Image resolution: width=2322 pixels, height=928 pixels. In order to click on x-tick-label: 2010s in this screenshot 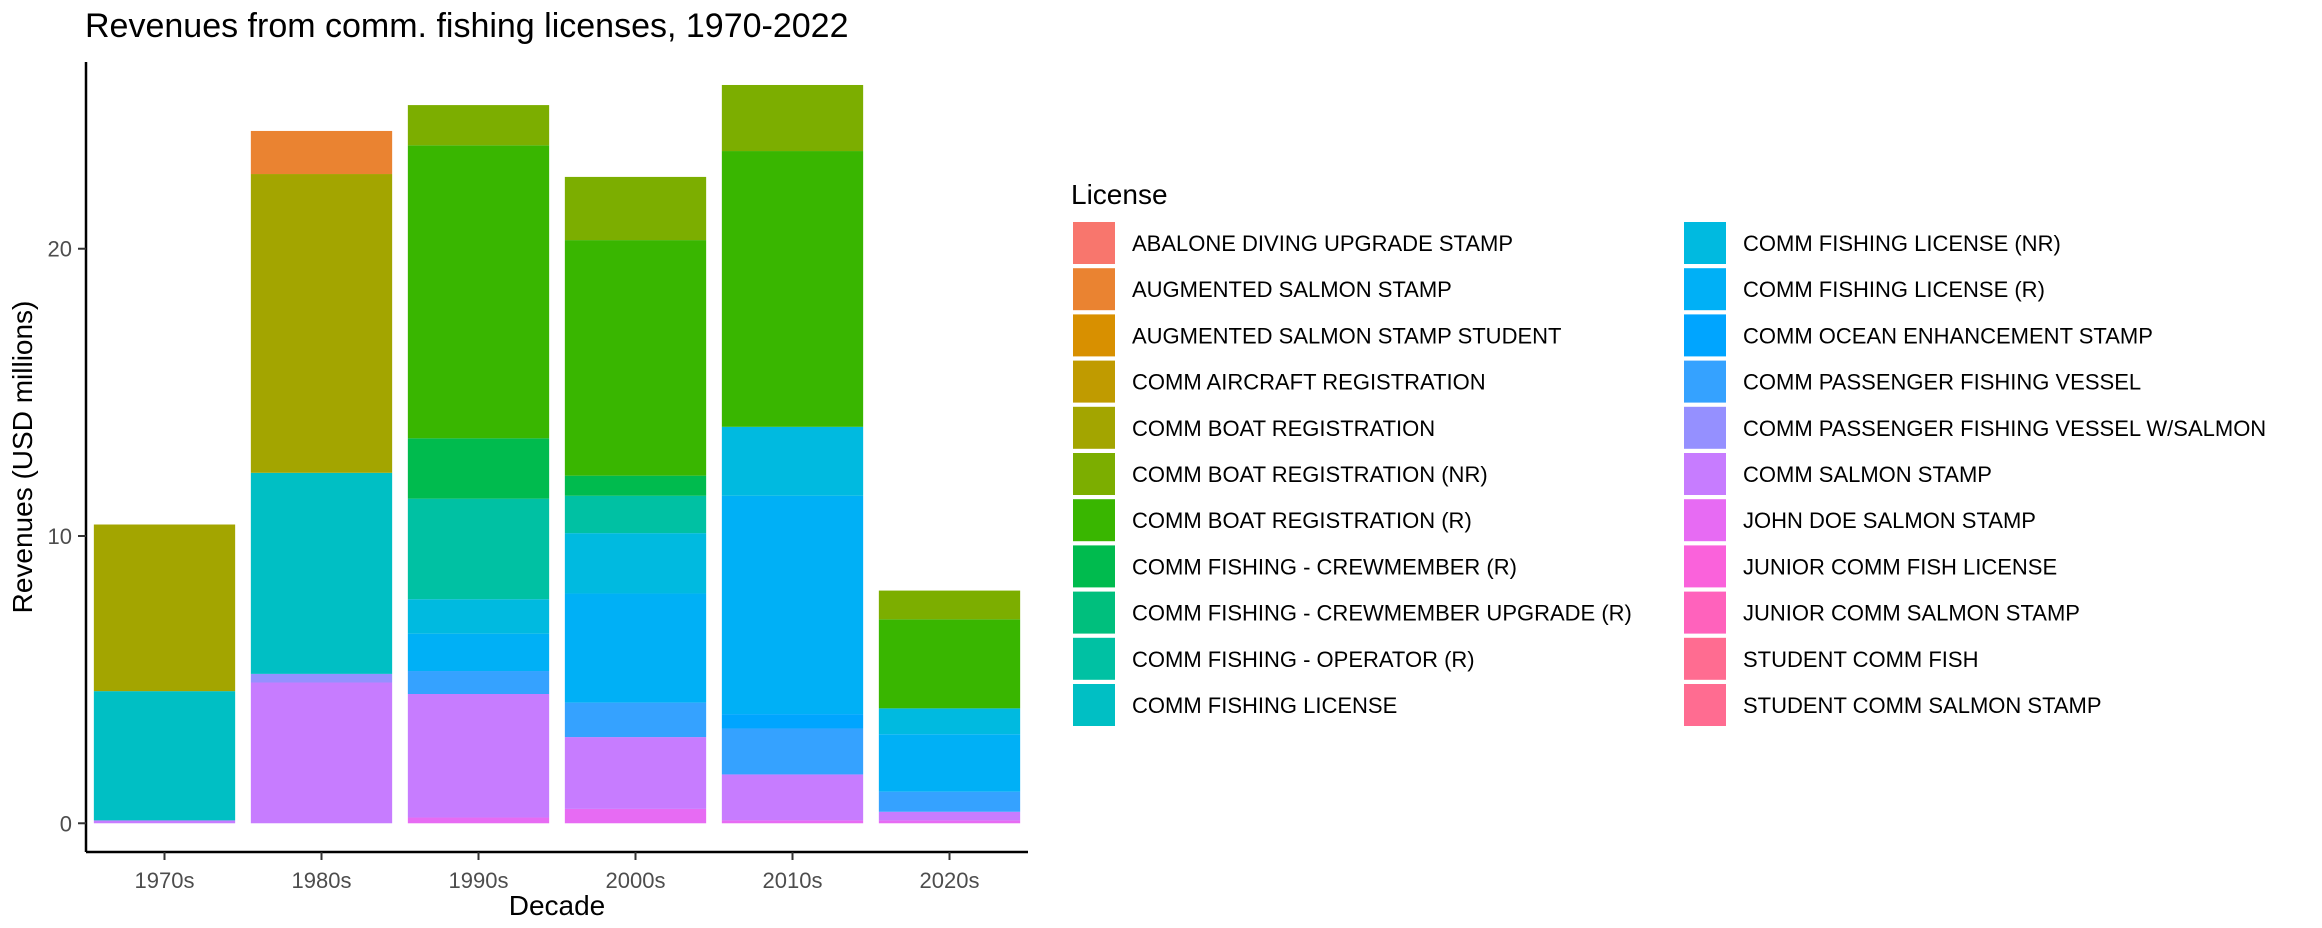, I will do `click(793, 880)`.